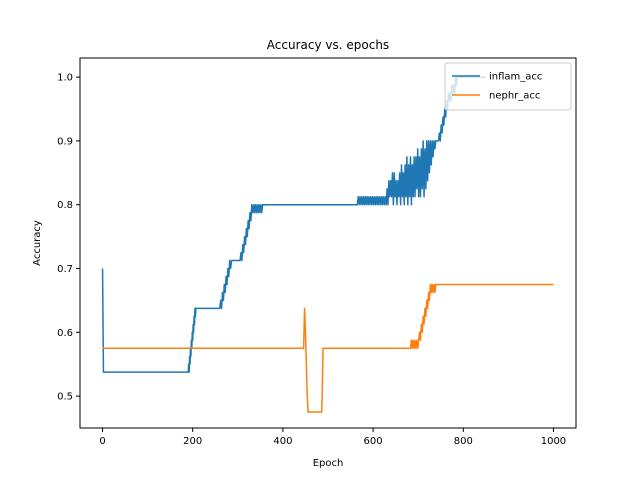 This screenshot has width=640, height=480. Describe the element at coordinates (37, 243) in the screenshot. I see `y-axis-label: Accuracy` at that location.